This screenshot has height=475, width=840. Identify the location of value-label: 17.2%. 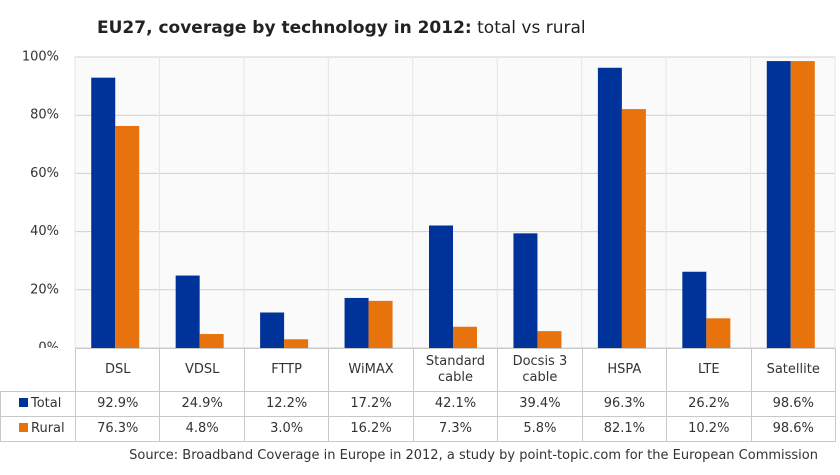
(371, 404).